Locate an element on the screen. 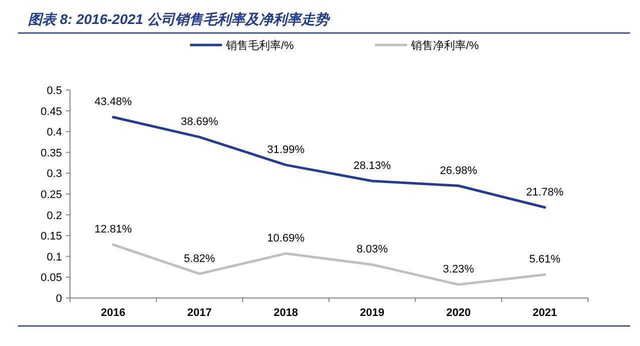 The image size is (640, 346). y-tick-label: 0.15 is located at coordinates (51, 236).